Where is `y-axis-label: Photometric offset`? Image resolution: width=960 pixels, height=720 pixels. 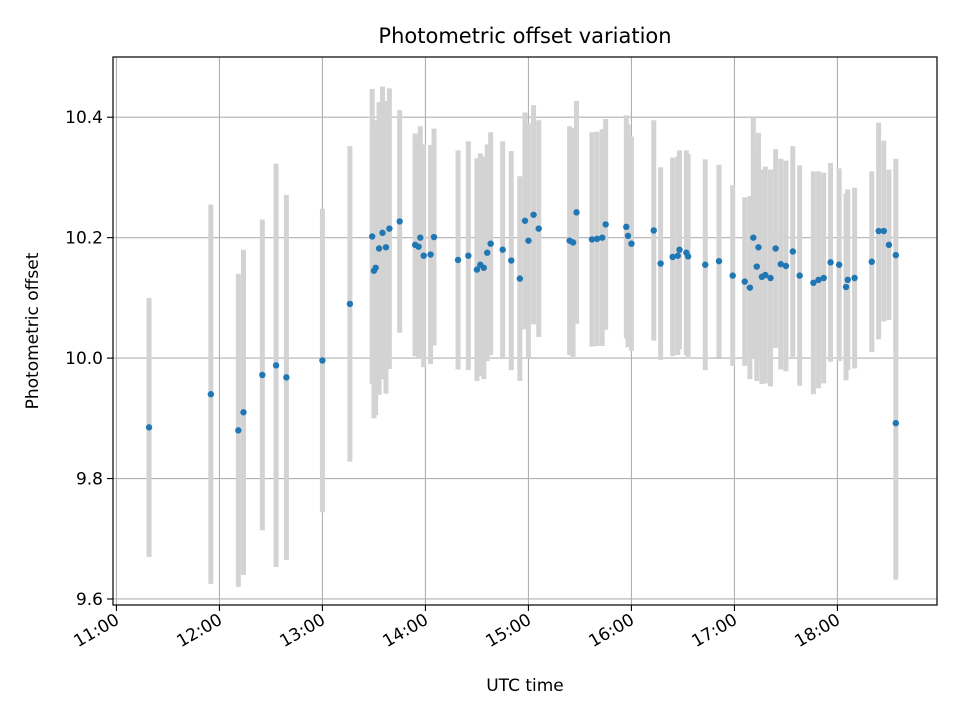 y-axis-label: Photometric offset is located at coordinates (33, 330).